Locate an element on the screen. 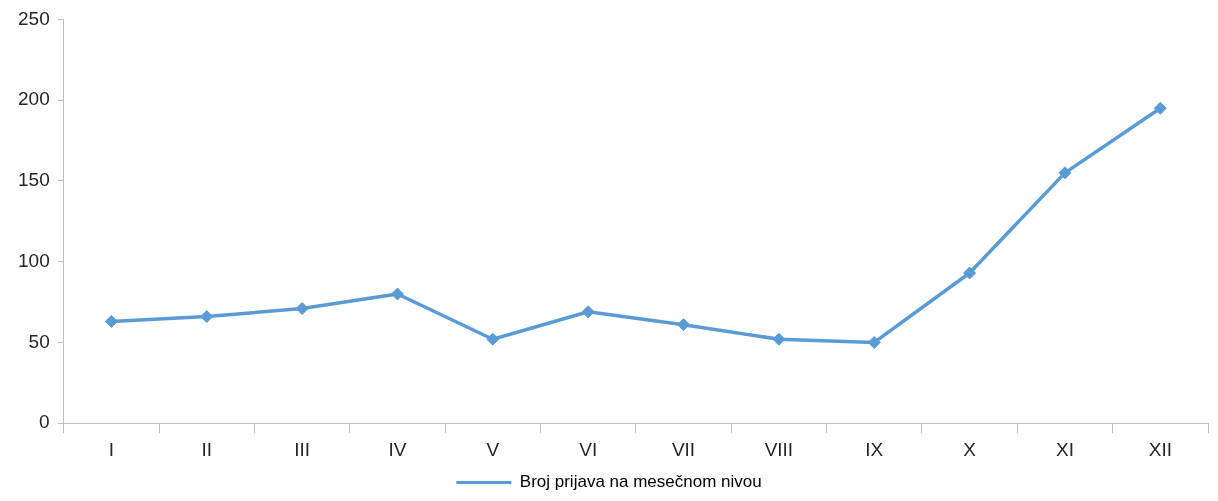 This screenshot has width=1218, height=501. x-tick-label: I is located at coordinates (111, 449).